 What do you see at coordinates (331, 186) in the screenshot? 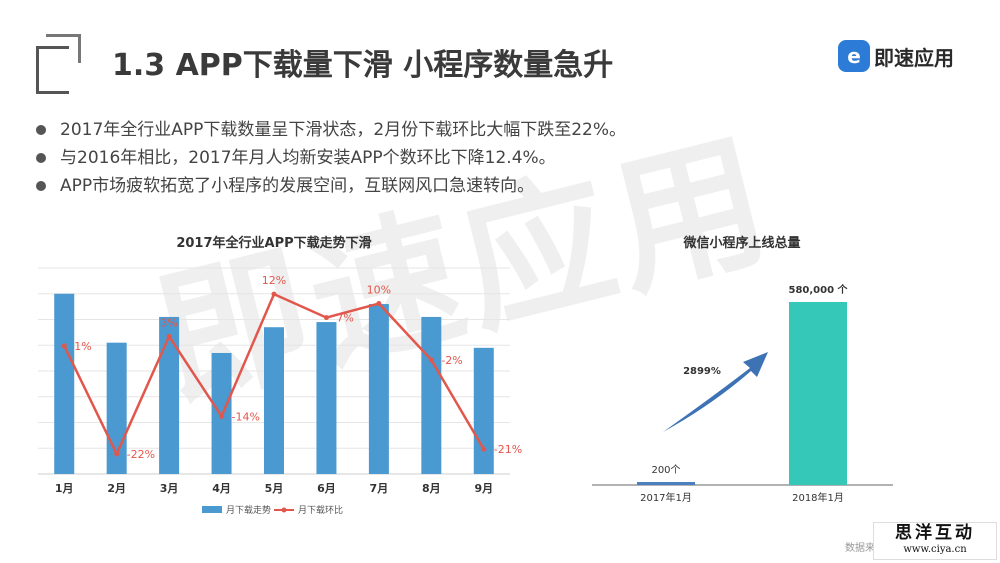
I see `bullet-item: APP市场疲软拓宽了小程序的发展空间，互联网风口急速转向。` at bounding box center [331, 186].